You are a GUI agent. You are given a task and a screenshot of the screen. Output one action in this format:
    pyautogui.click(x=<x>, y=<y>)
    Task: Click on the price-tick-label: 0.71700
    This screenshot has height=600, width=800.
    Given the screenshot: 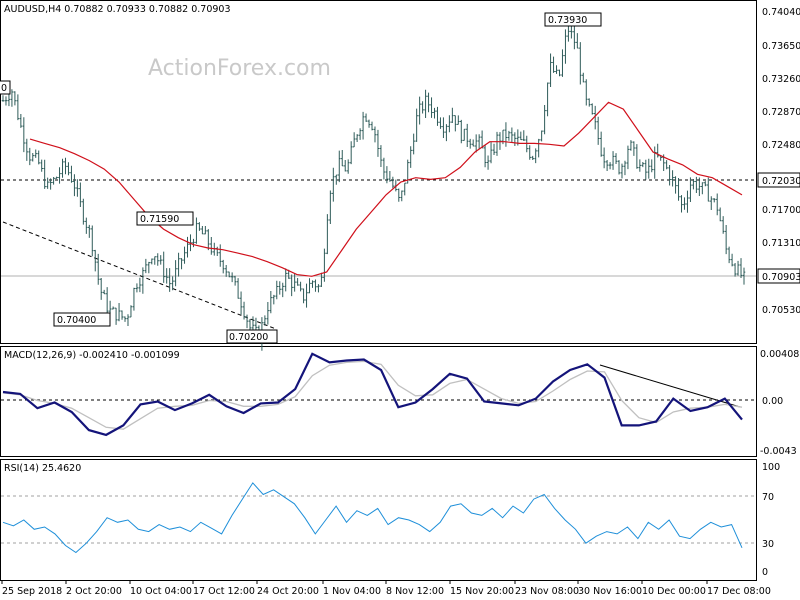 What is the action you would take?
    pyautogui.click(x=781, y=210)
    